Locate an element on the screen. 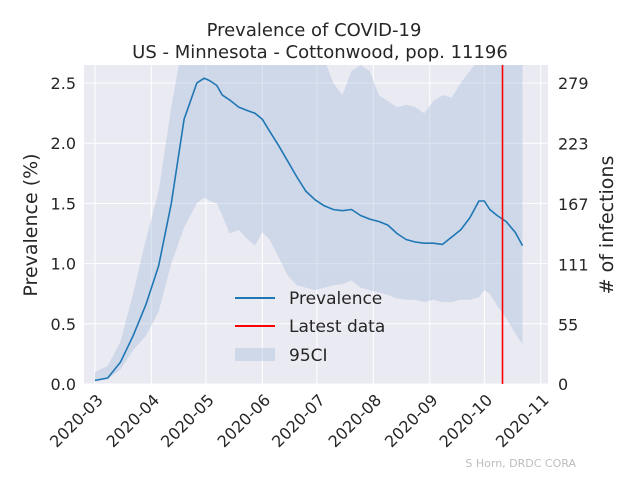 This screenshot has width=640, height=480. x-tick-label: 2020-06 is located at coordinates (243, 420).